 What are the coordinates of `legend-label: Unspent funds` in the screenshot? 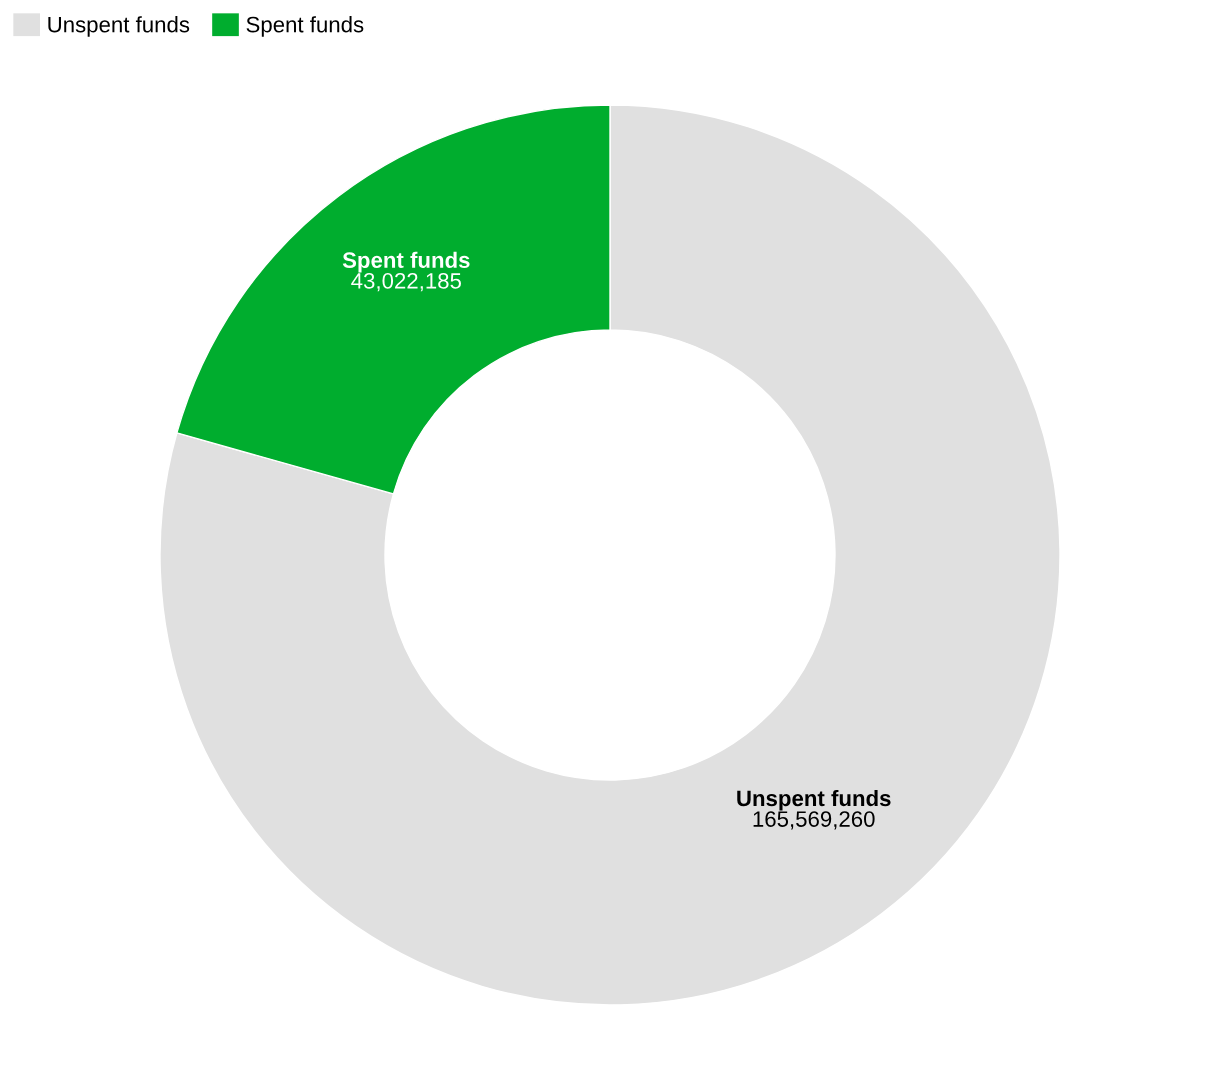 It's located at (119, 26).